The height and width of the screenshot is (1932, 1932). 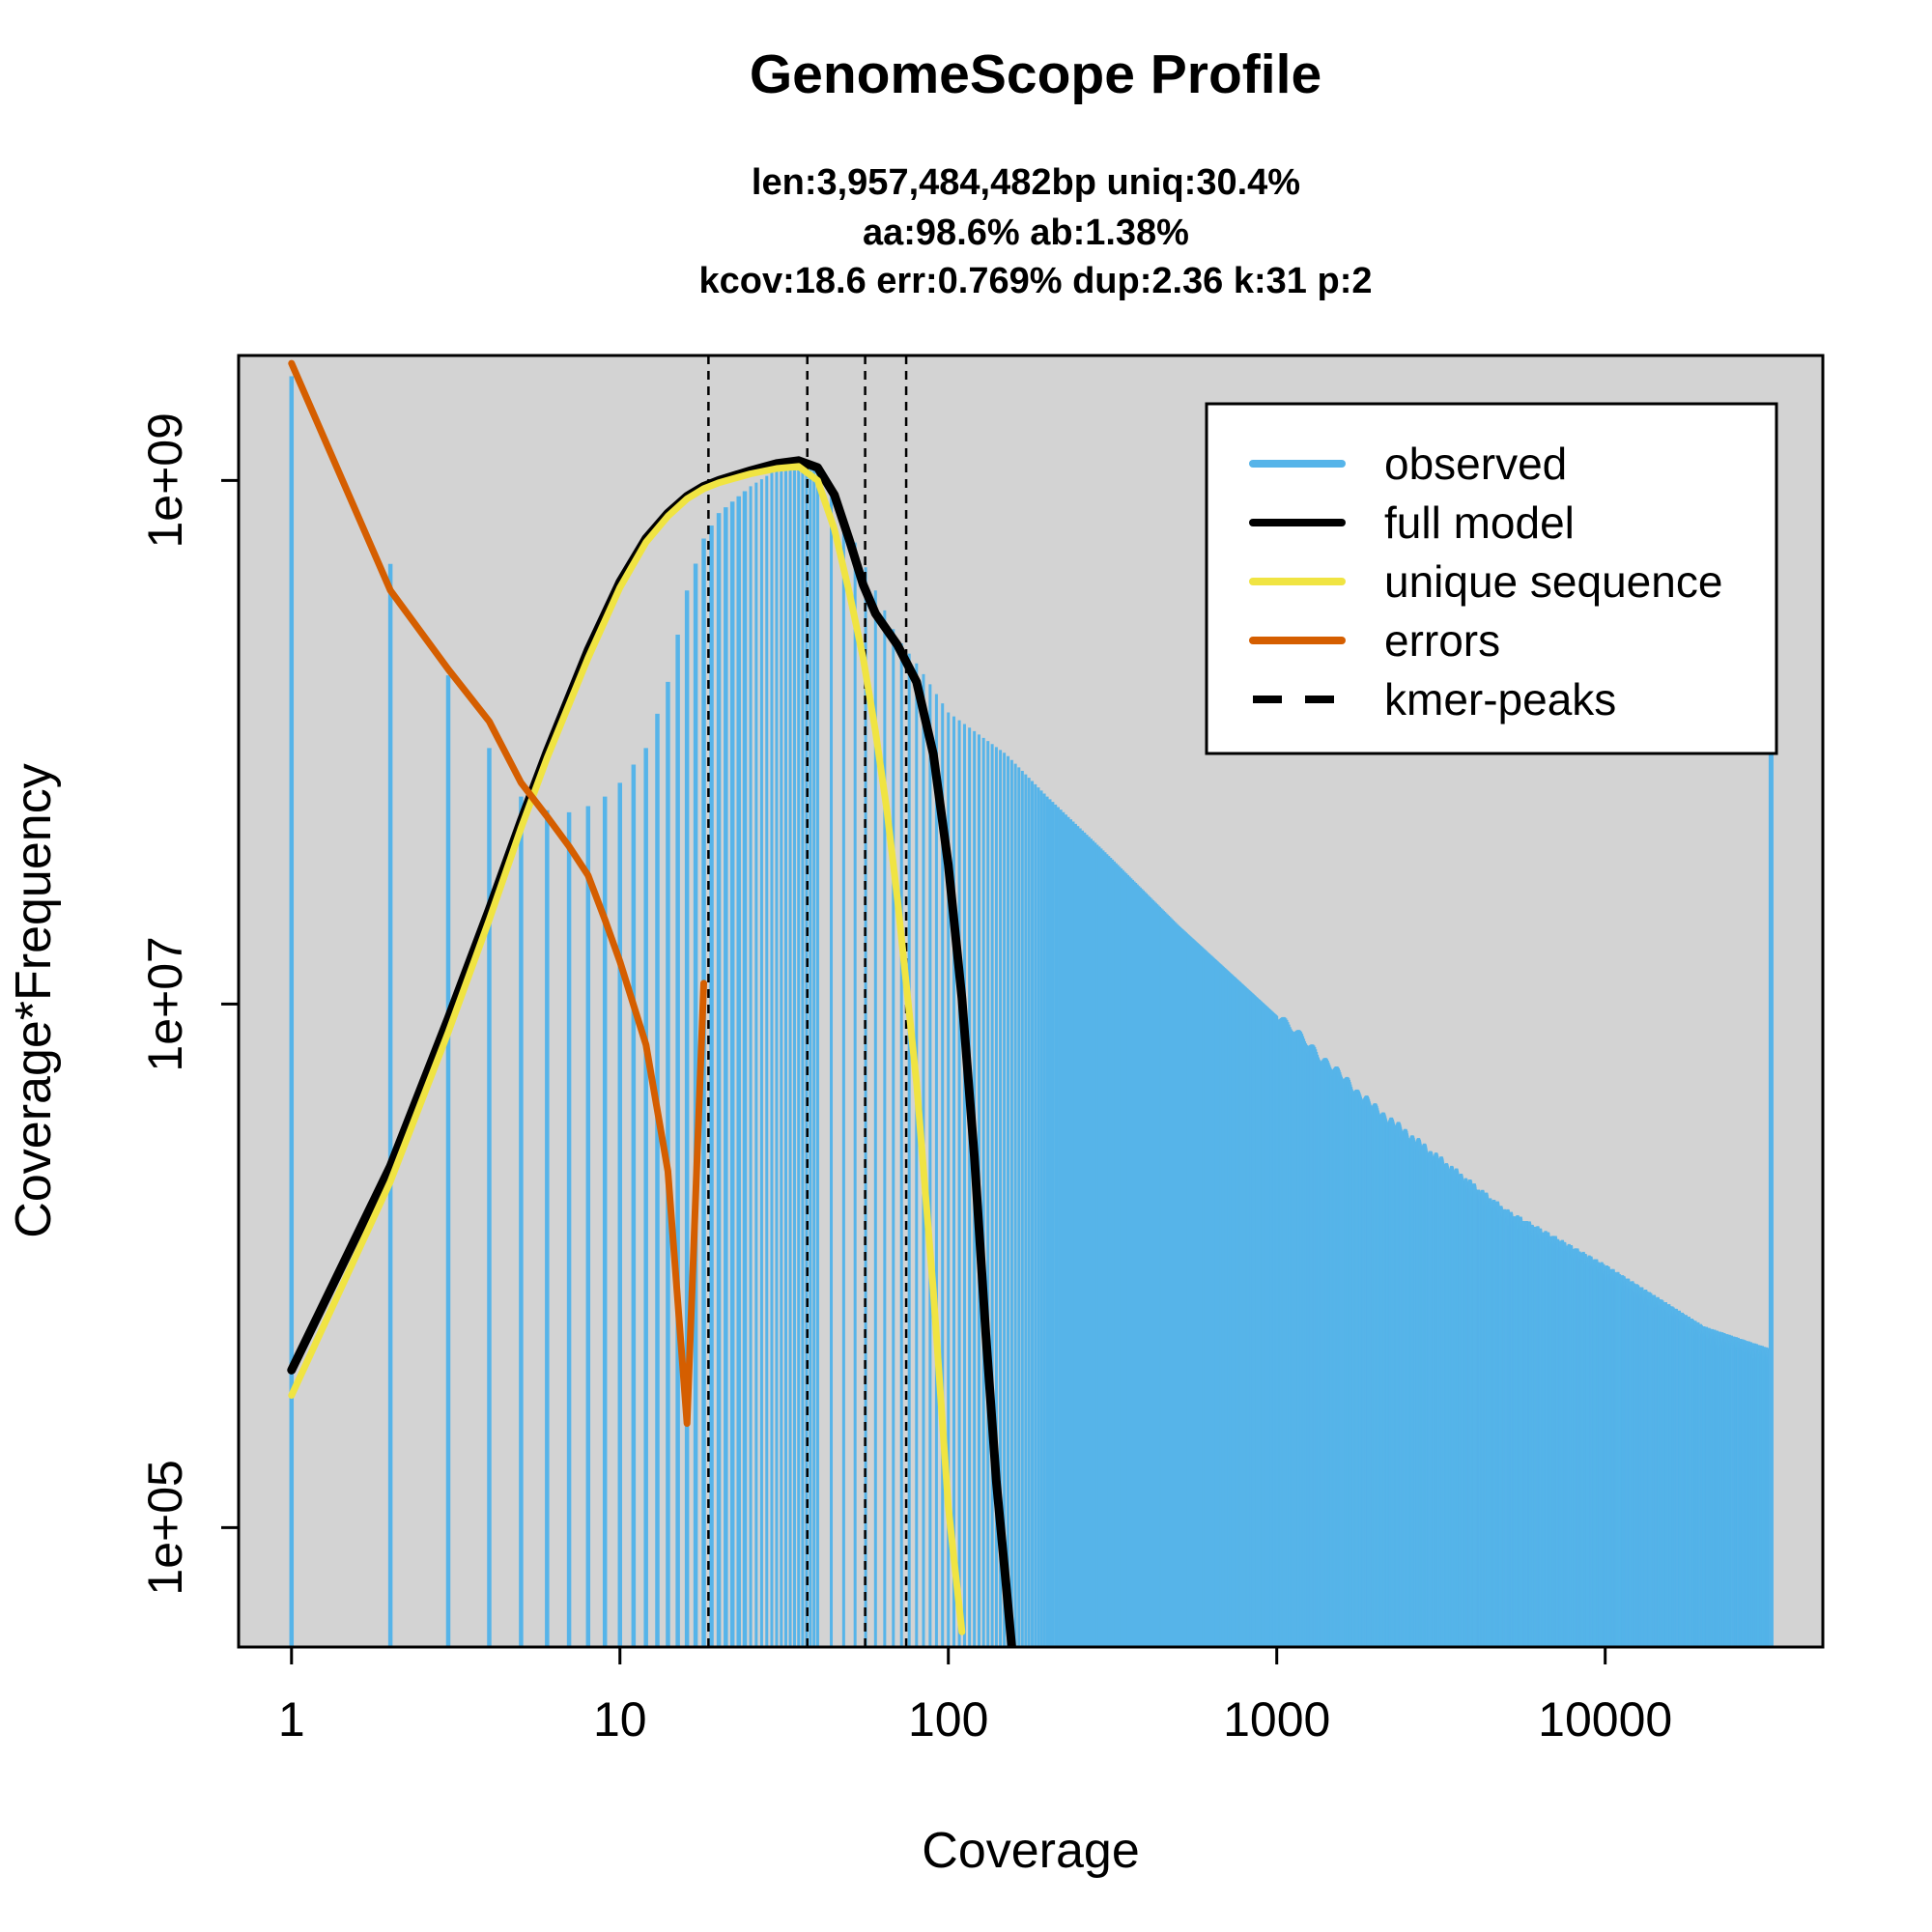 I want to click on chart-subtitle-line-2: aa:98.6% ab:1.38%, so click(x=1026, y=233).